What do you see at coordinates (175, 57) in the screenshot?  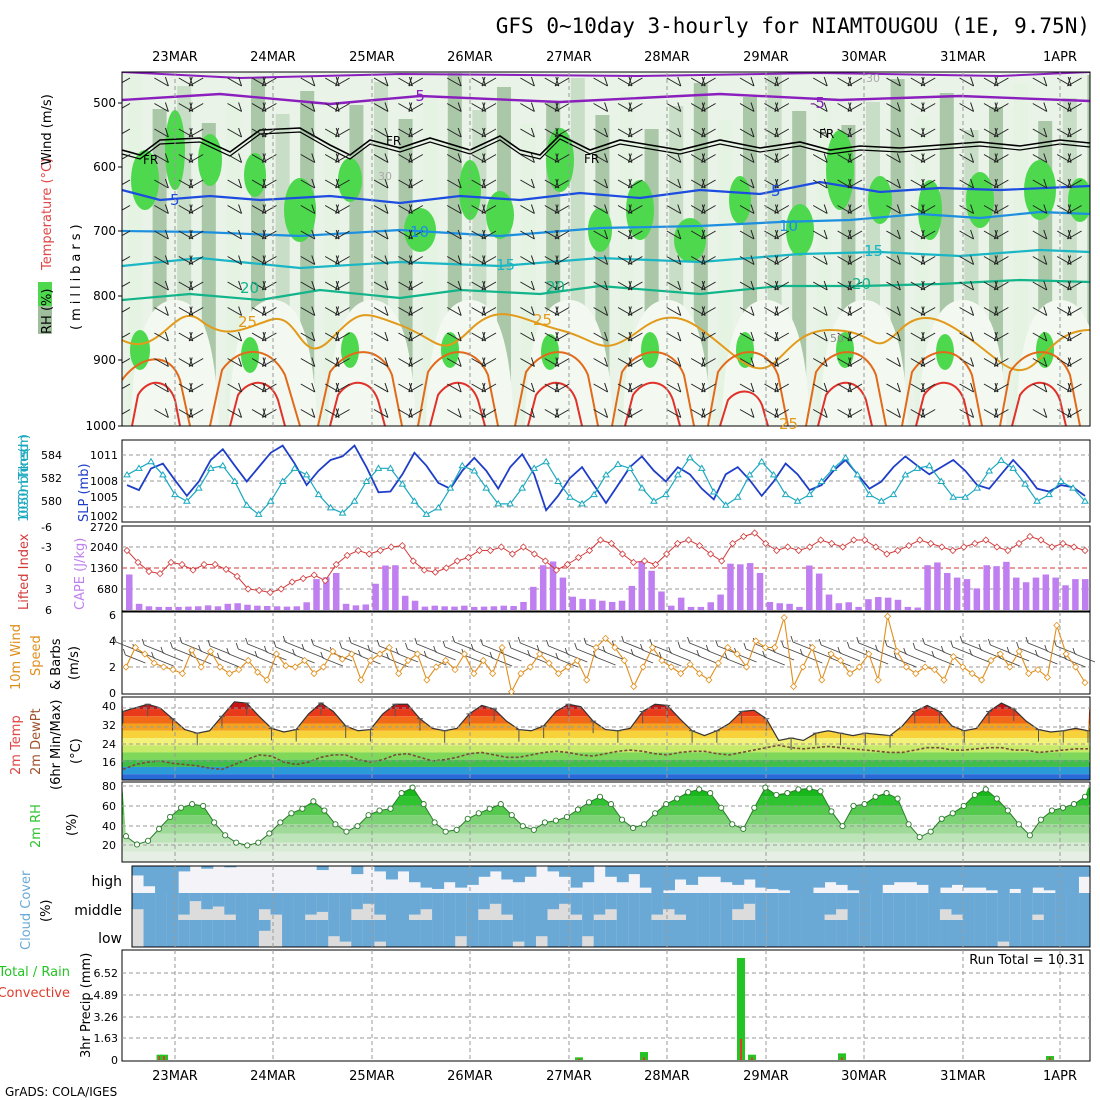 I see `date-label: 23MAR` at bounding box center [175, 57].